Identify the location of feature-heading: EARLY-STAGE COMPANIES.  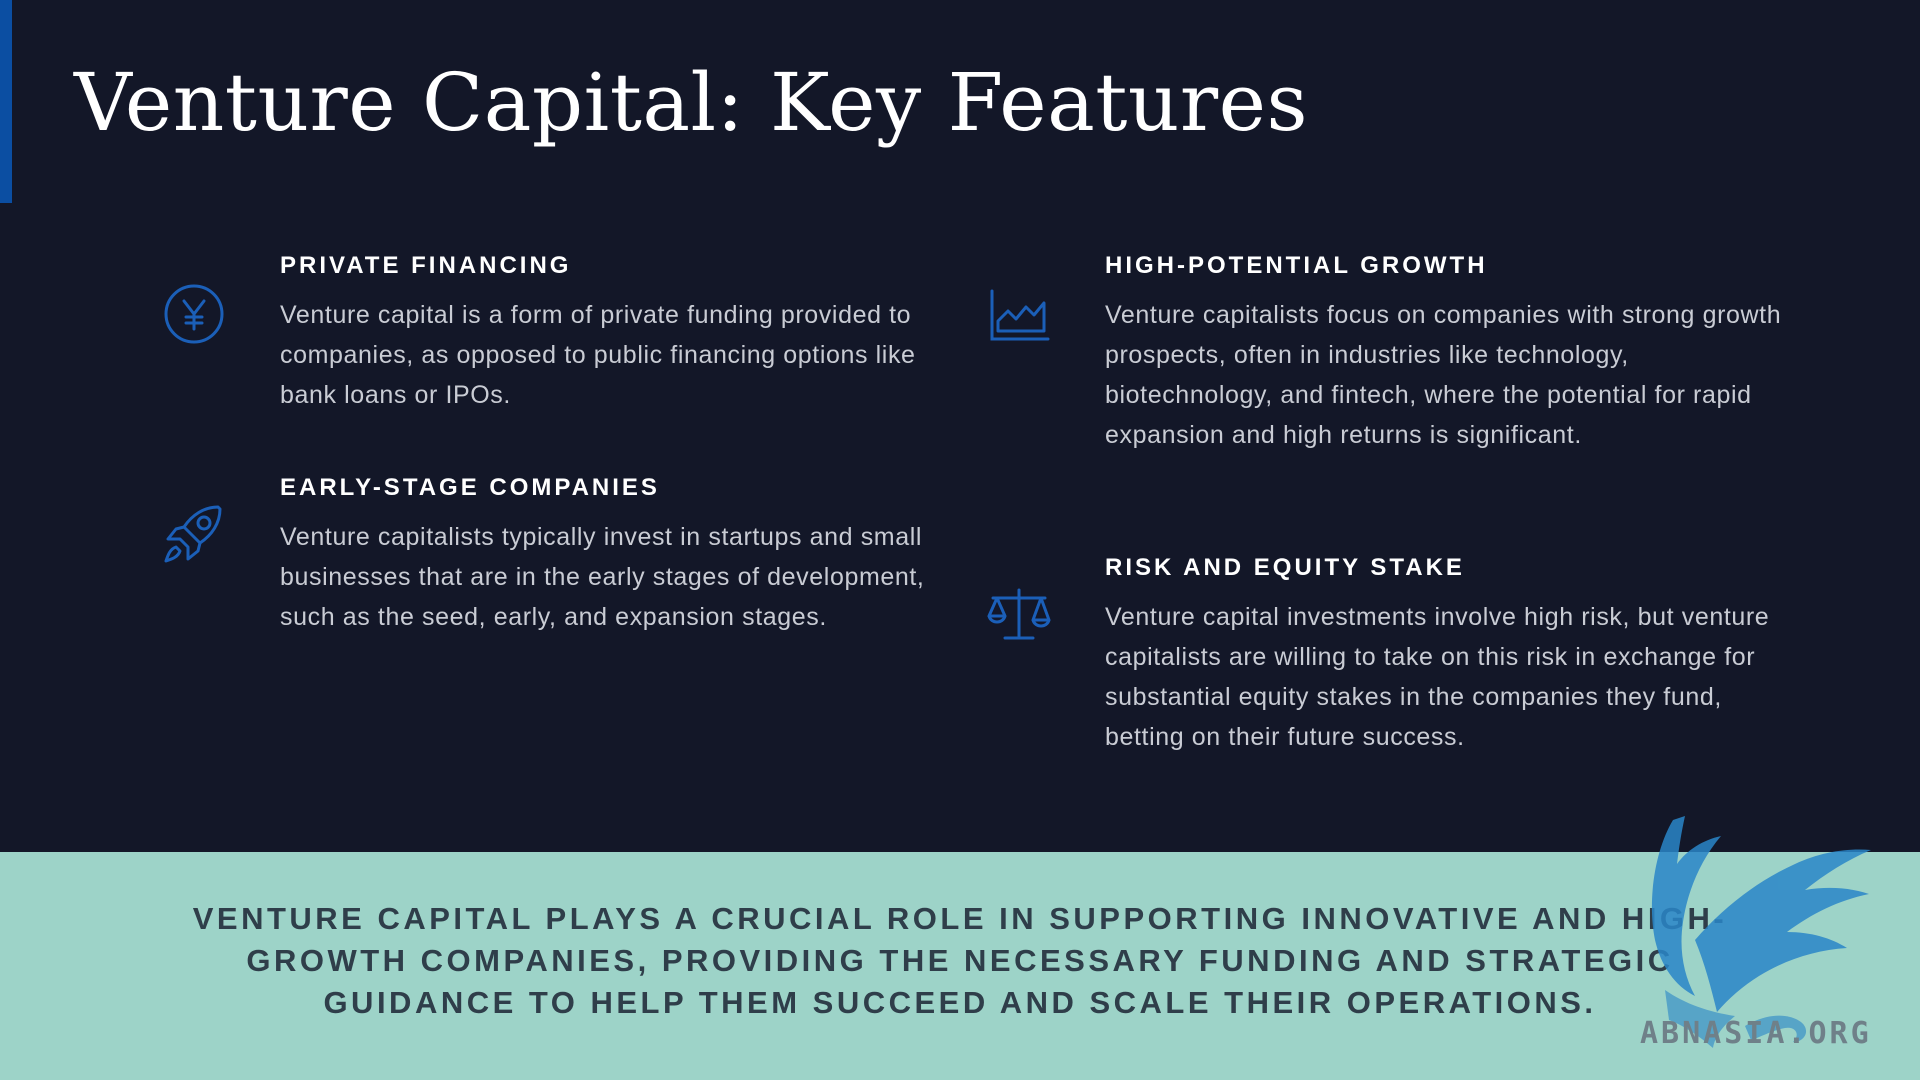
(470, 487).